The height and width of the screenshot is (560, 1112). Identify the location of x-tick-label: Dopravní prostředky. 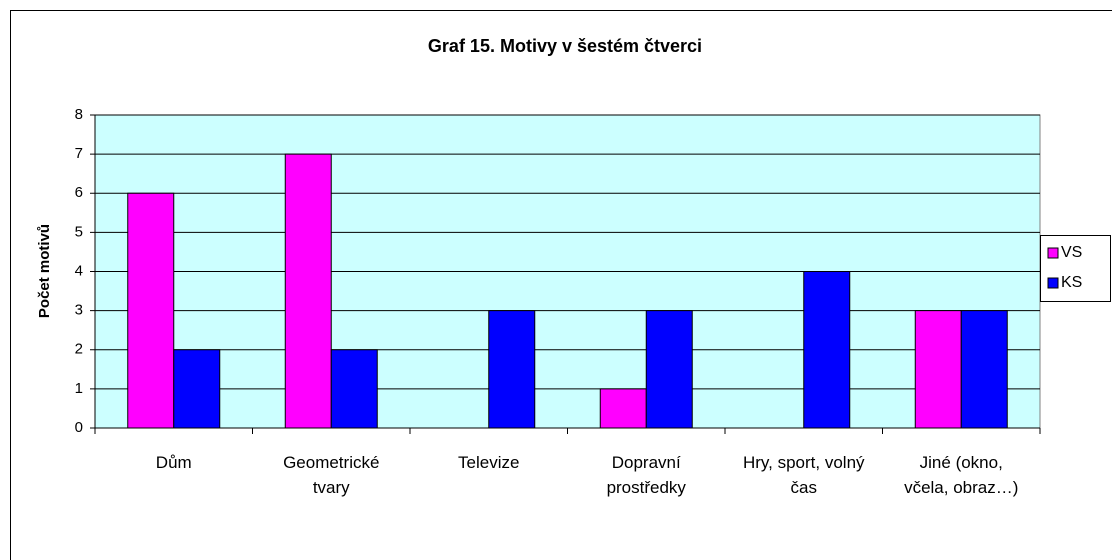
(646, 475).